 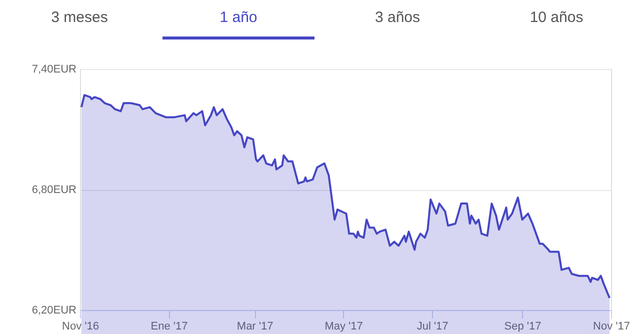 I want to click on x-tick-label: Sep '17, so click(x=523, y=326).